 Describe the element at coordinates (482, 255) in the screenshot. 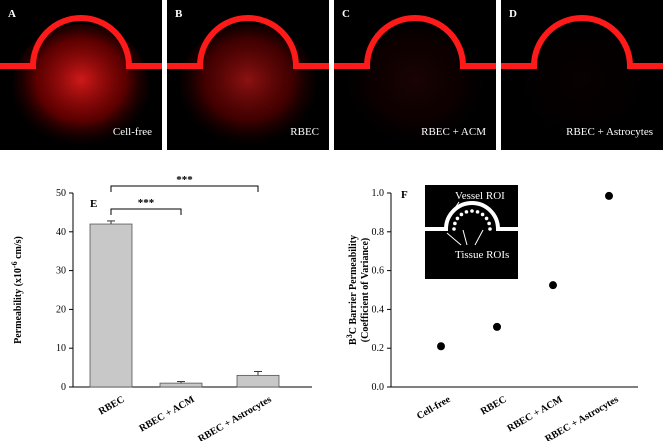

I see `inset-tissue-label: Tissue ROIs` at that location.